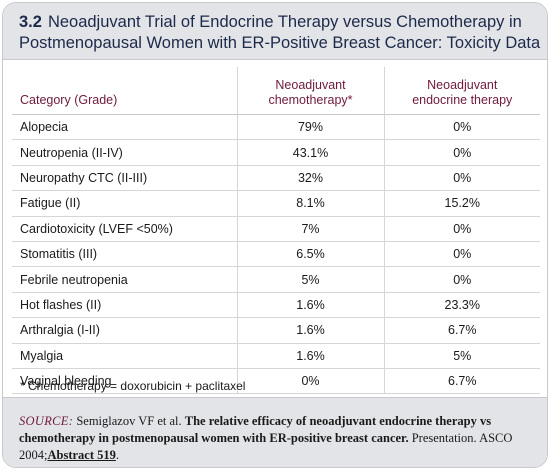 This screenshot has height=470, width=550. I want to click on abstract-link: Abstract 519, so click(81, 455).